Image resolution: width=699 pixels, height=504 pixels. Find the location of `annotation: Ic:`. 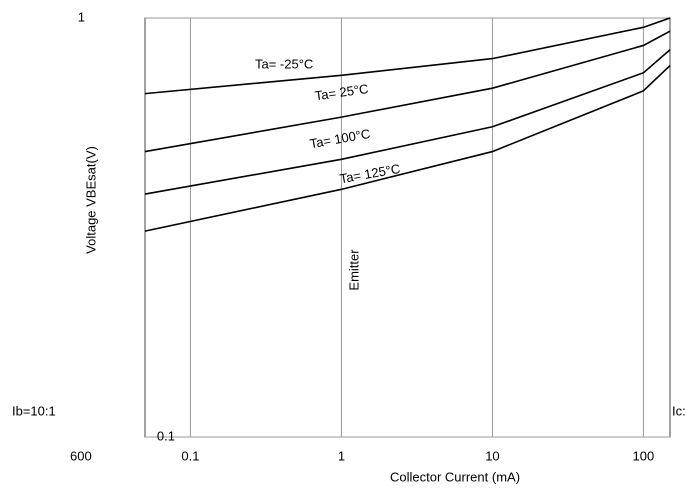

annotation: Ic: is located at coordinates (679, 410).